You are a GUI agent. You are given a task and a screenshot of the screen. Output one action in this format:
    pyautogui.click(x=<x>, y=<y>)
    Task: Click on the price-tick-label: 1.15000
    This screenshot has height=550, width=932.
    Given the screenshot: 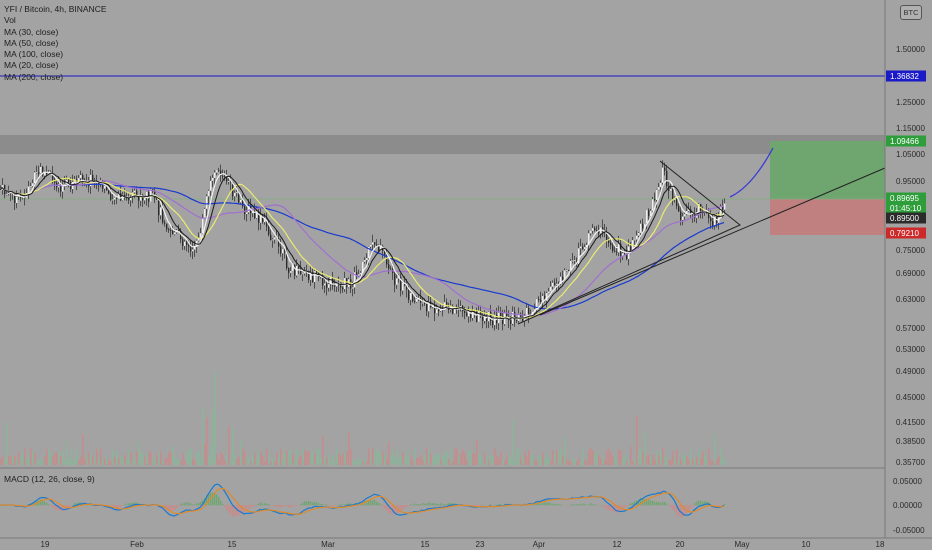 What is the action you would take?
    pyautogui.click(x=910, y=128)
    